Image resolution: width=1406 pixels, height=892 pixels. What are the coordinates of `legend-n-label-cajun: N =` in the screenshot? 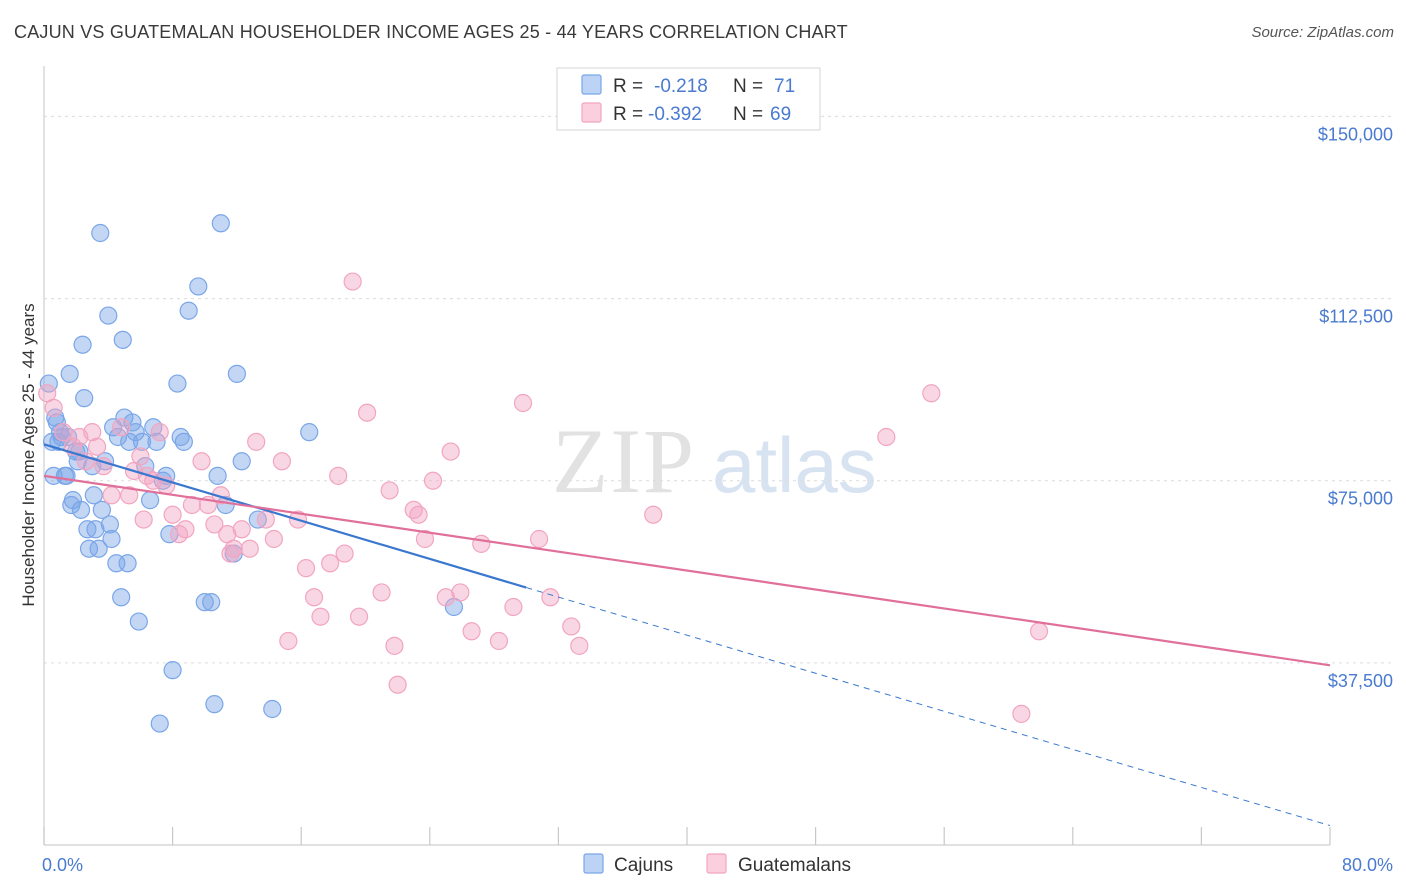 It's located at (748, 86).